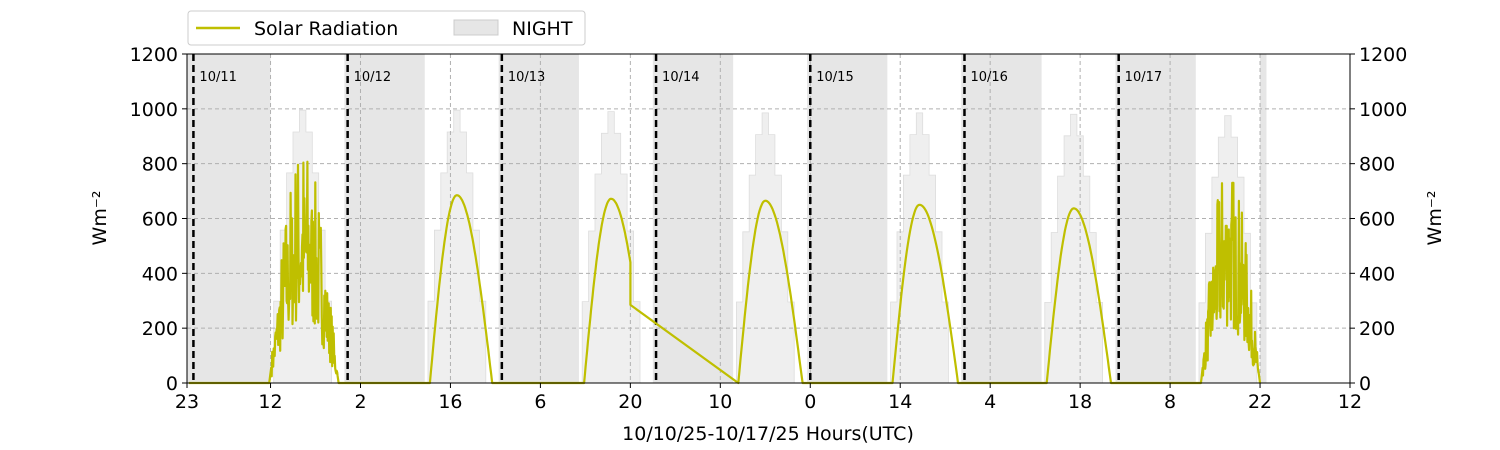 The height and width of the screenshot is (450, 1500). Describe the element at coordinates (360, 402) in the screenshot. I see `x-tick-label: 2` at that location.